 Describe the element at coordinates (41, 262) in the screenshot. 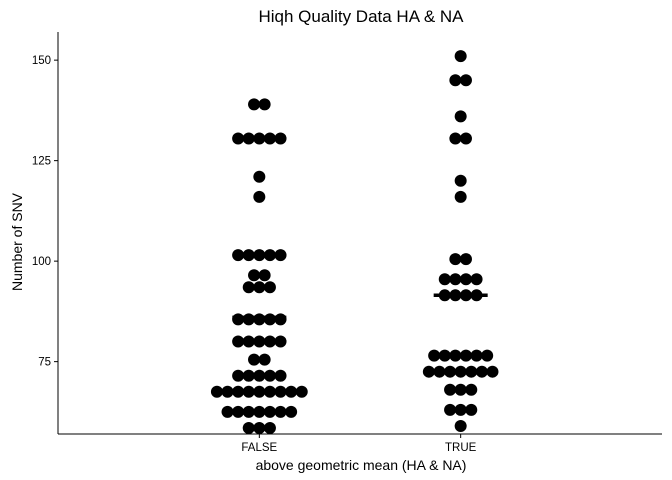

I see `y-tick-label: 100` at that location.